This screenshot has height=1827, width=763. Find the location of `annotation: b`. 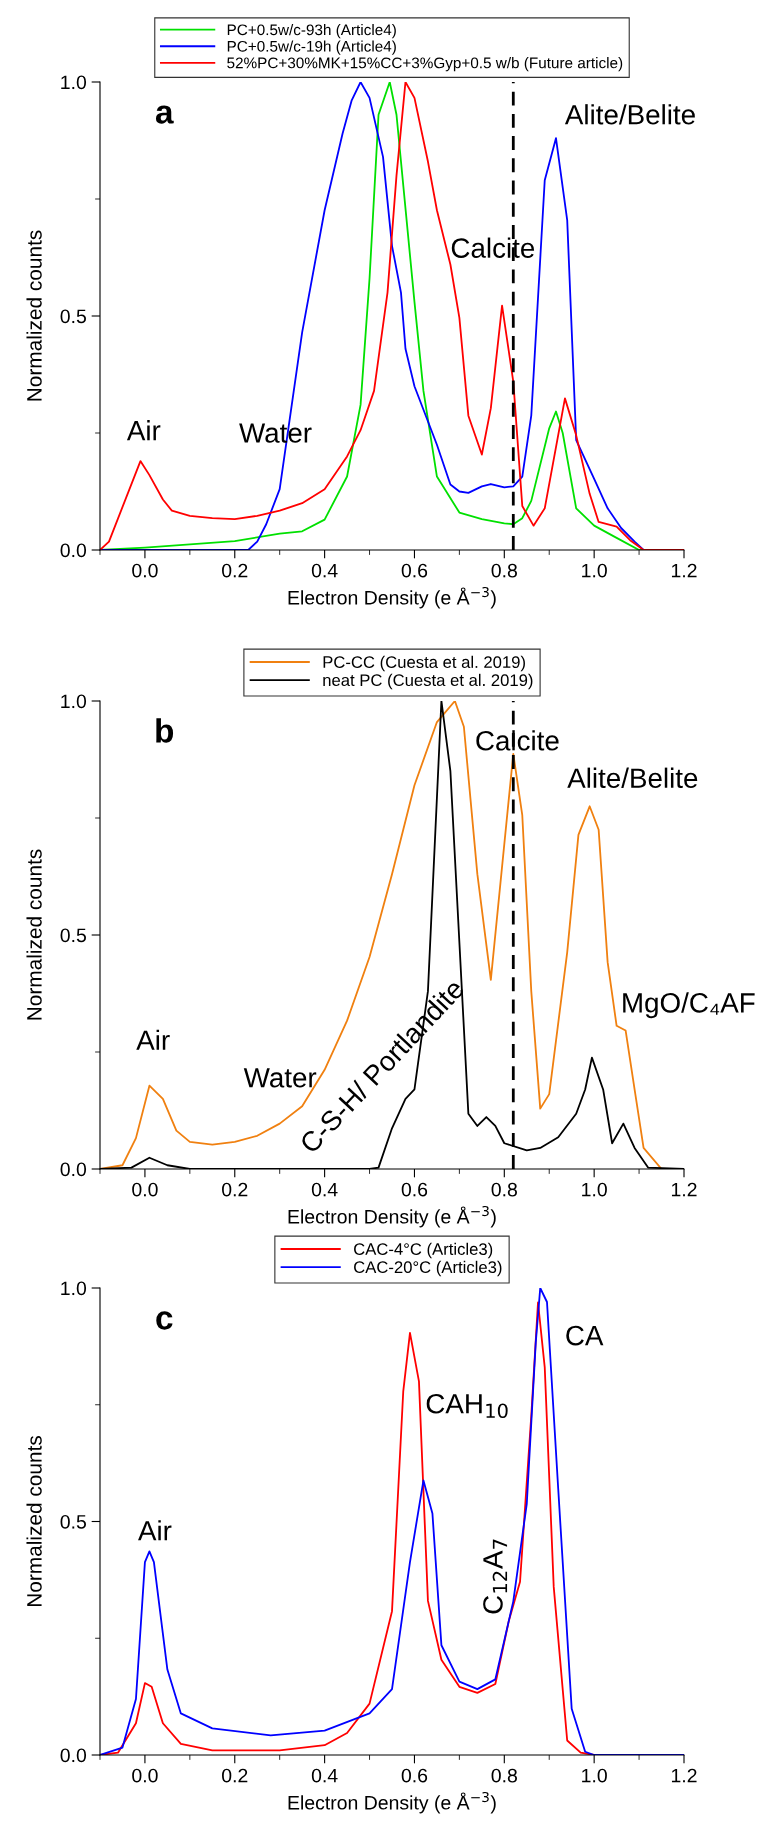

annotation: b is located at coordinates (165, 730).